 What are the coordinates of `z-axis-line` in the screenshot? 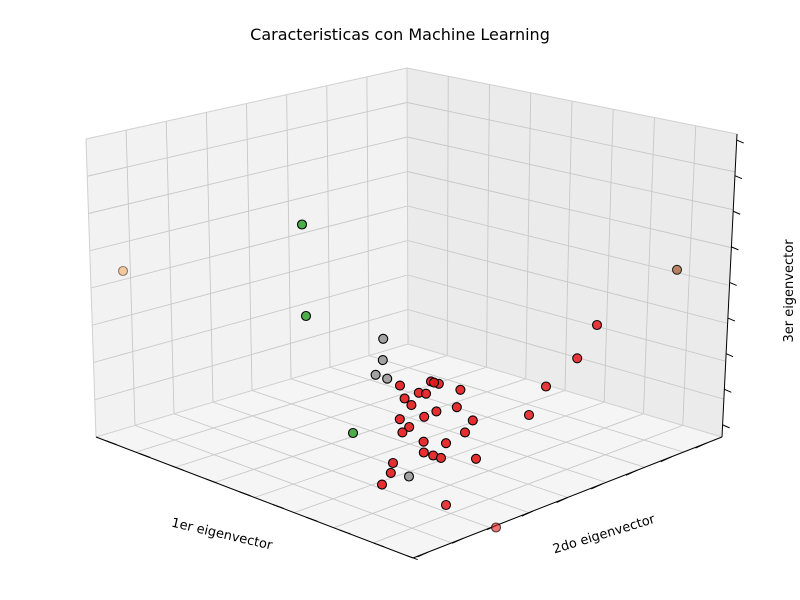 It's located at (729, 285).